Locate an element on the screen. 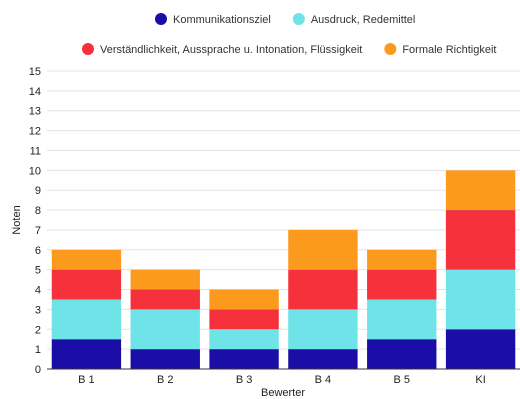 This screenshot has width=520, height=399. y-tick-label: 1 is located at coordinates (38, 350).